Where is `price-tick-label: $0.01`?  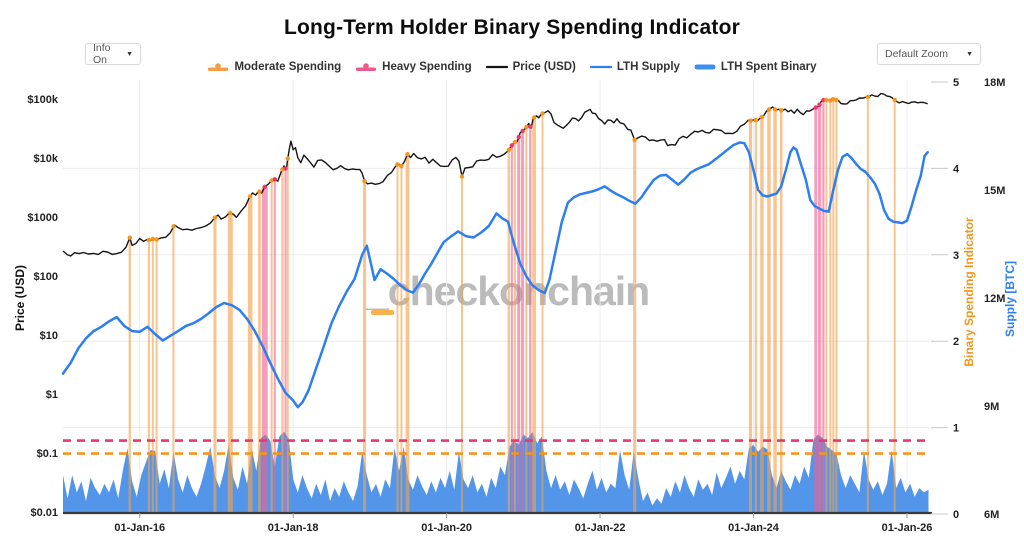
price-tick-label: $0.01 is located at coordinates (44, 513).